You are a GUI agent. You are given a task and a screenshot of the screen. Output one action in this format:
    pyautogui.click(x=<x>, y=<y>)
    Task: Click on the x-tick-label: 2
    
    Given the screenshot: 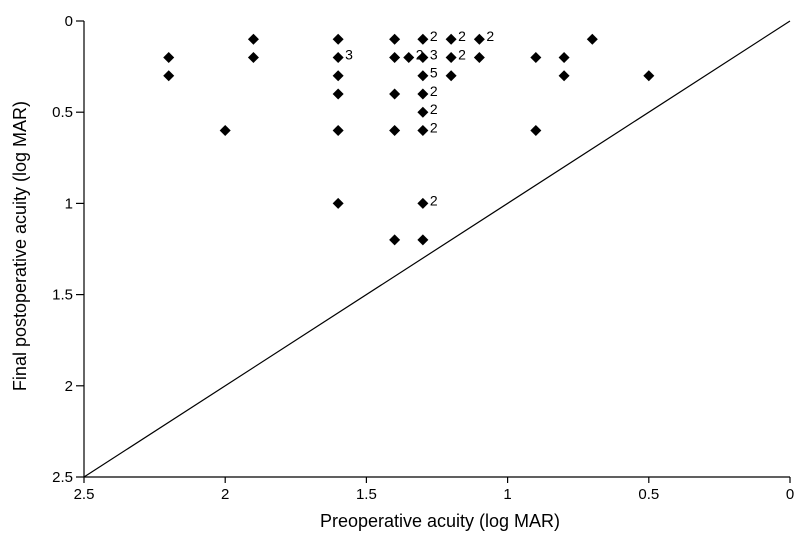 What is the action you would take?
    pyautogui.click(x=225, y=494)
    